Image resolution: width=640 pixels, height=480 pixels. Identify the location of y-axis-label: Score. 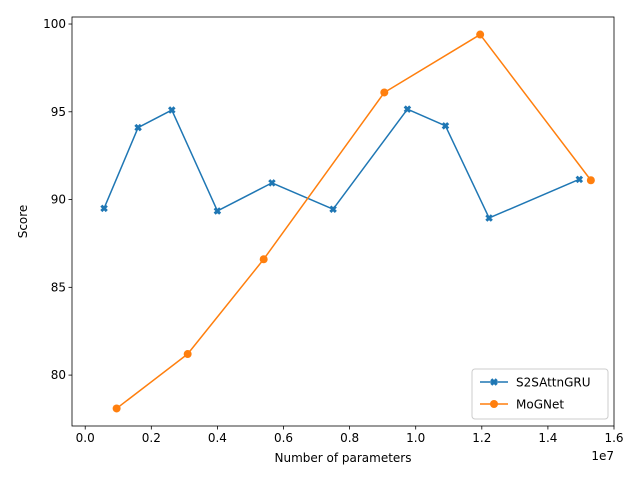
(23, 222).